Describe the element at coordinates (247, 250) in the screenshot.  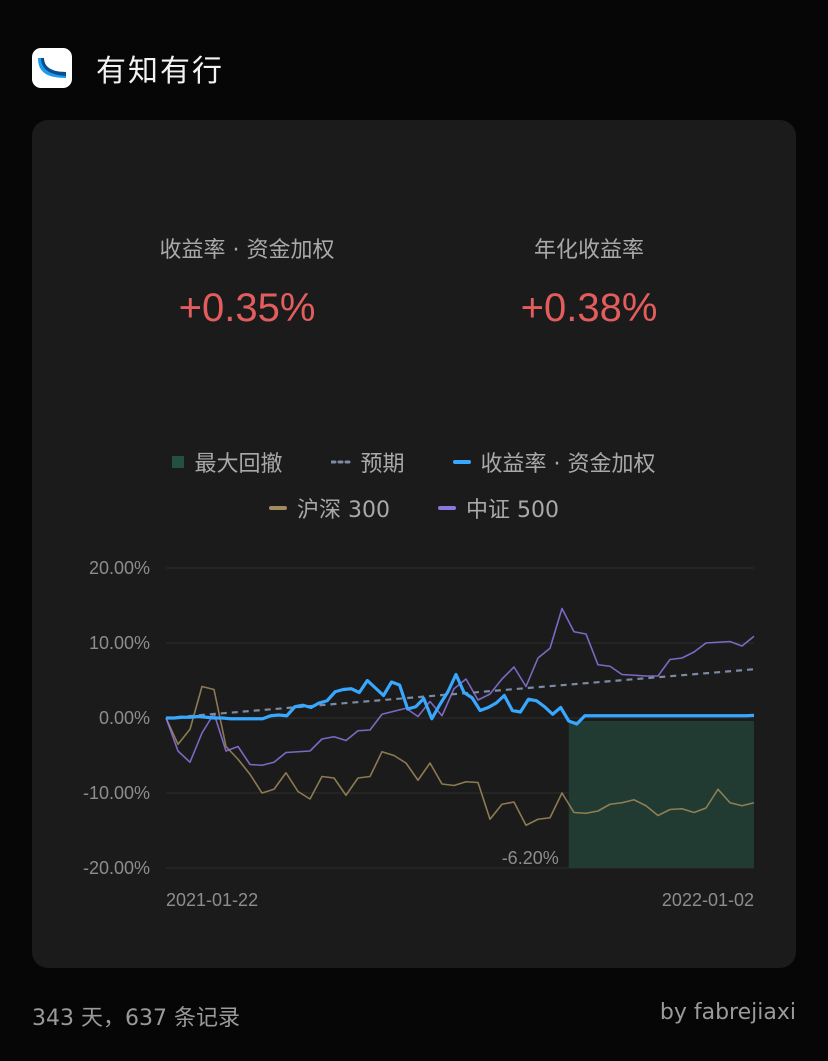
I see `weighted-return-label: 收益率 · 资金加权` at that location.